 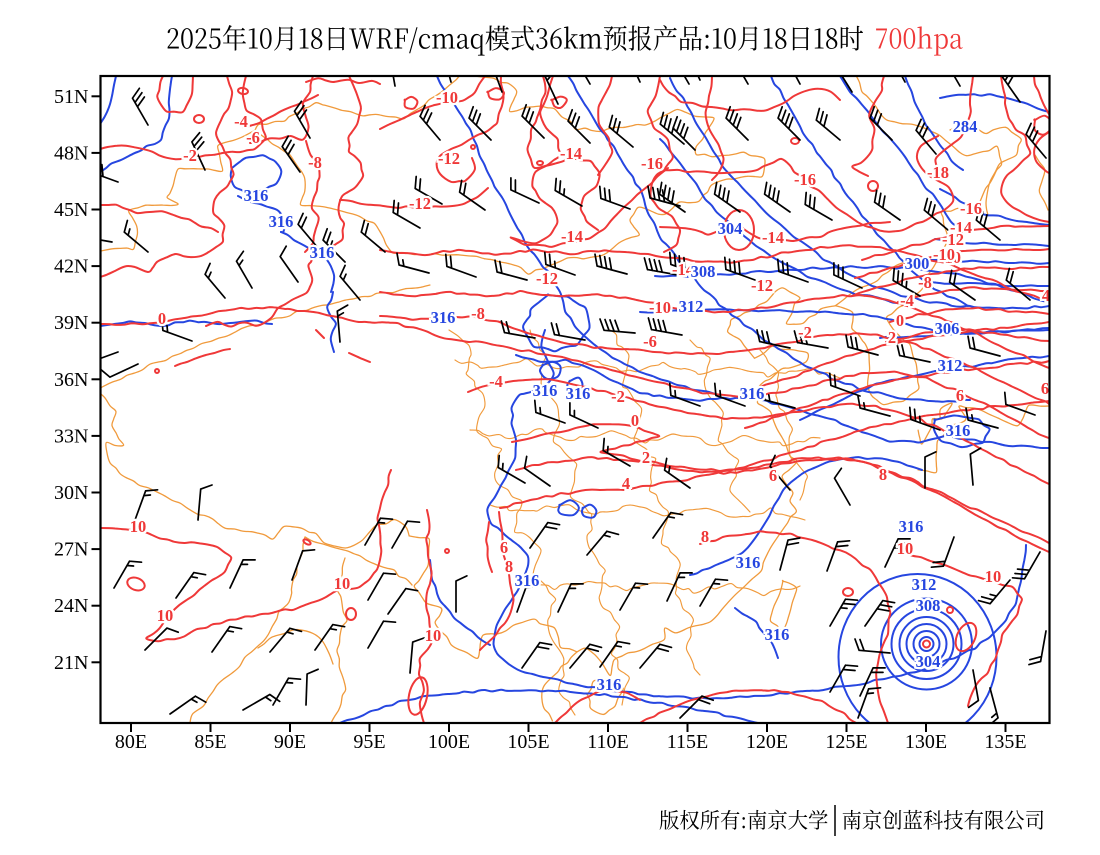 What do you see at coordinates (71, 550) in the screenshot?
I see `svg-text: 27N` at bounding box center [71, 550].